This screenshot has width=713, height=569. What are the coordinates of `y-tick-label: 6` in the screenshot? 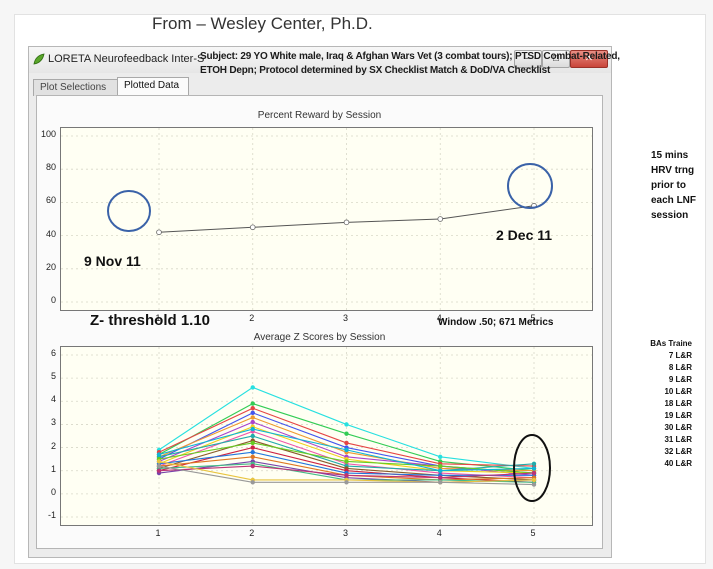 It's located at (53, 353).